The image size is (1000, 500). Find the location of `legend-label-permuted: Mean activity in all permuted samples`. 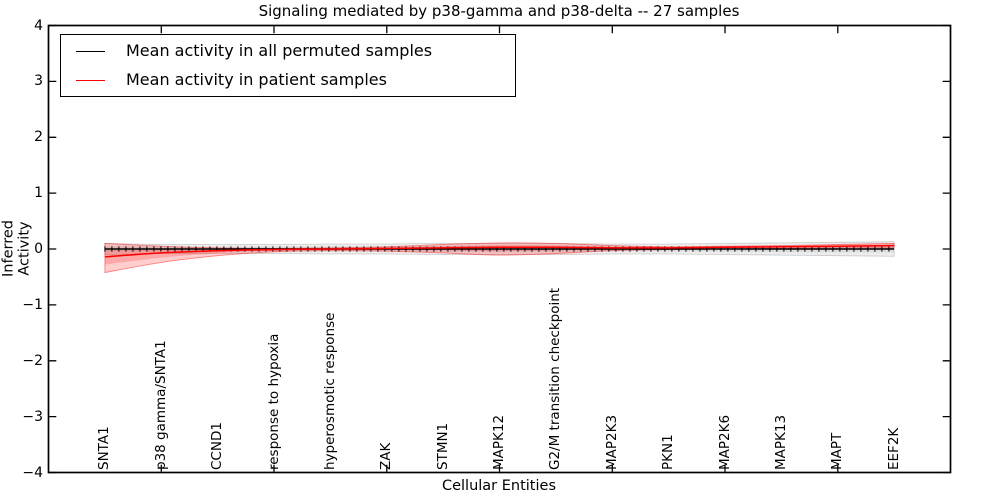

legend-label-permuted: Mean activity in all permuted samples is located at coordinates (279, 50).